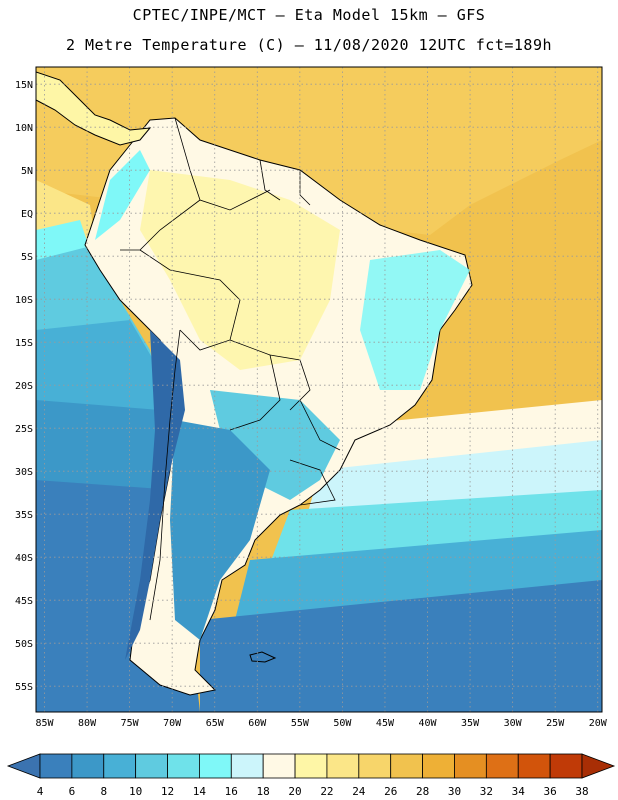 Image resolution: width=618 pixels, height=800 pixels. What do you see at coordinates (263, 657) in the screenshot?
I see `falkland-islands` at bounding box center [263, 657].